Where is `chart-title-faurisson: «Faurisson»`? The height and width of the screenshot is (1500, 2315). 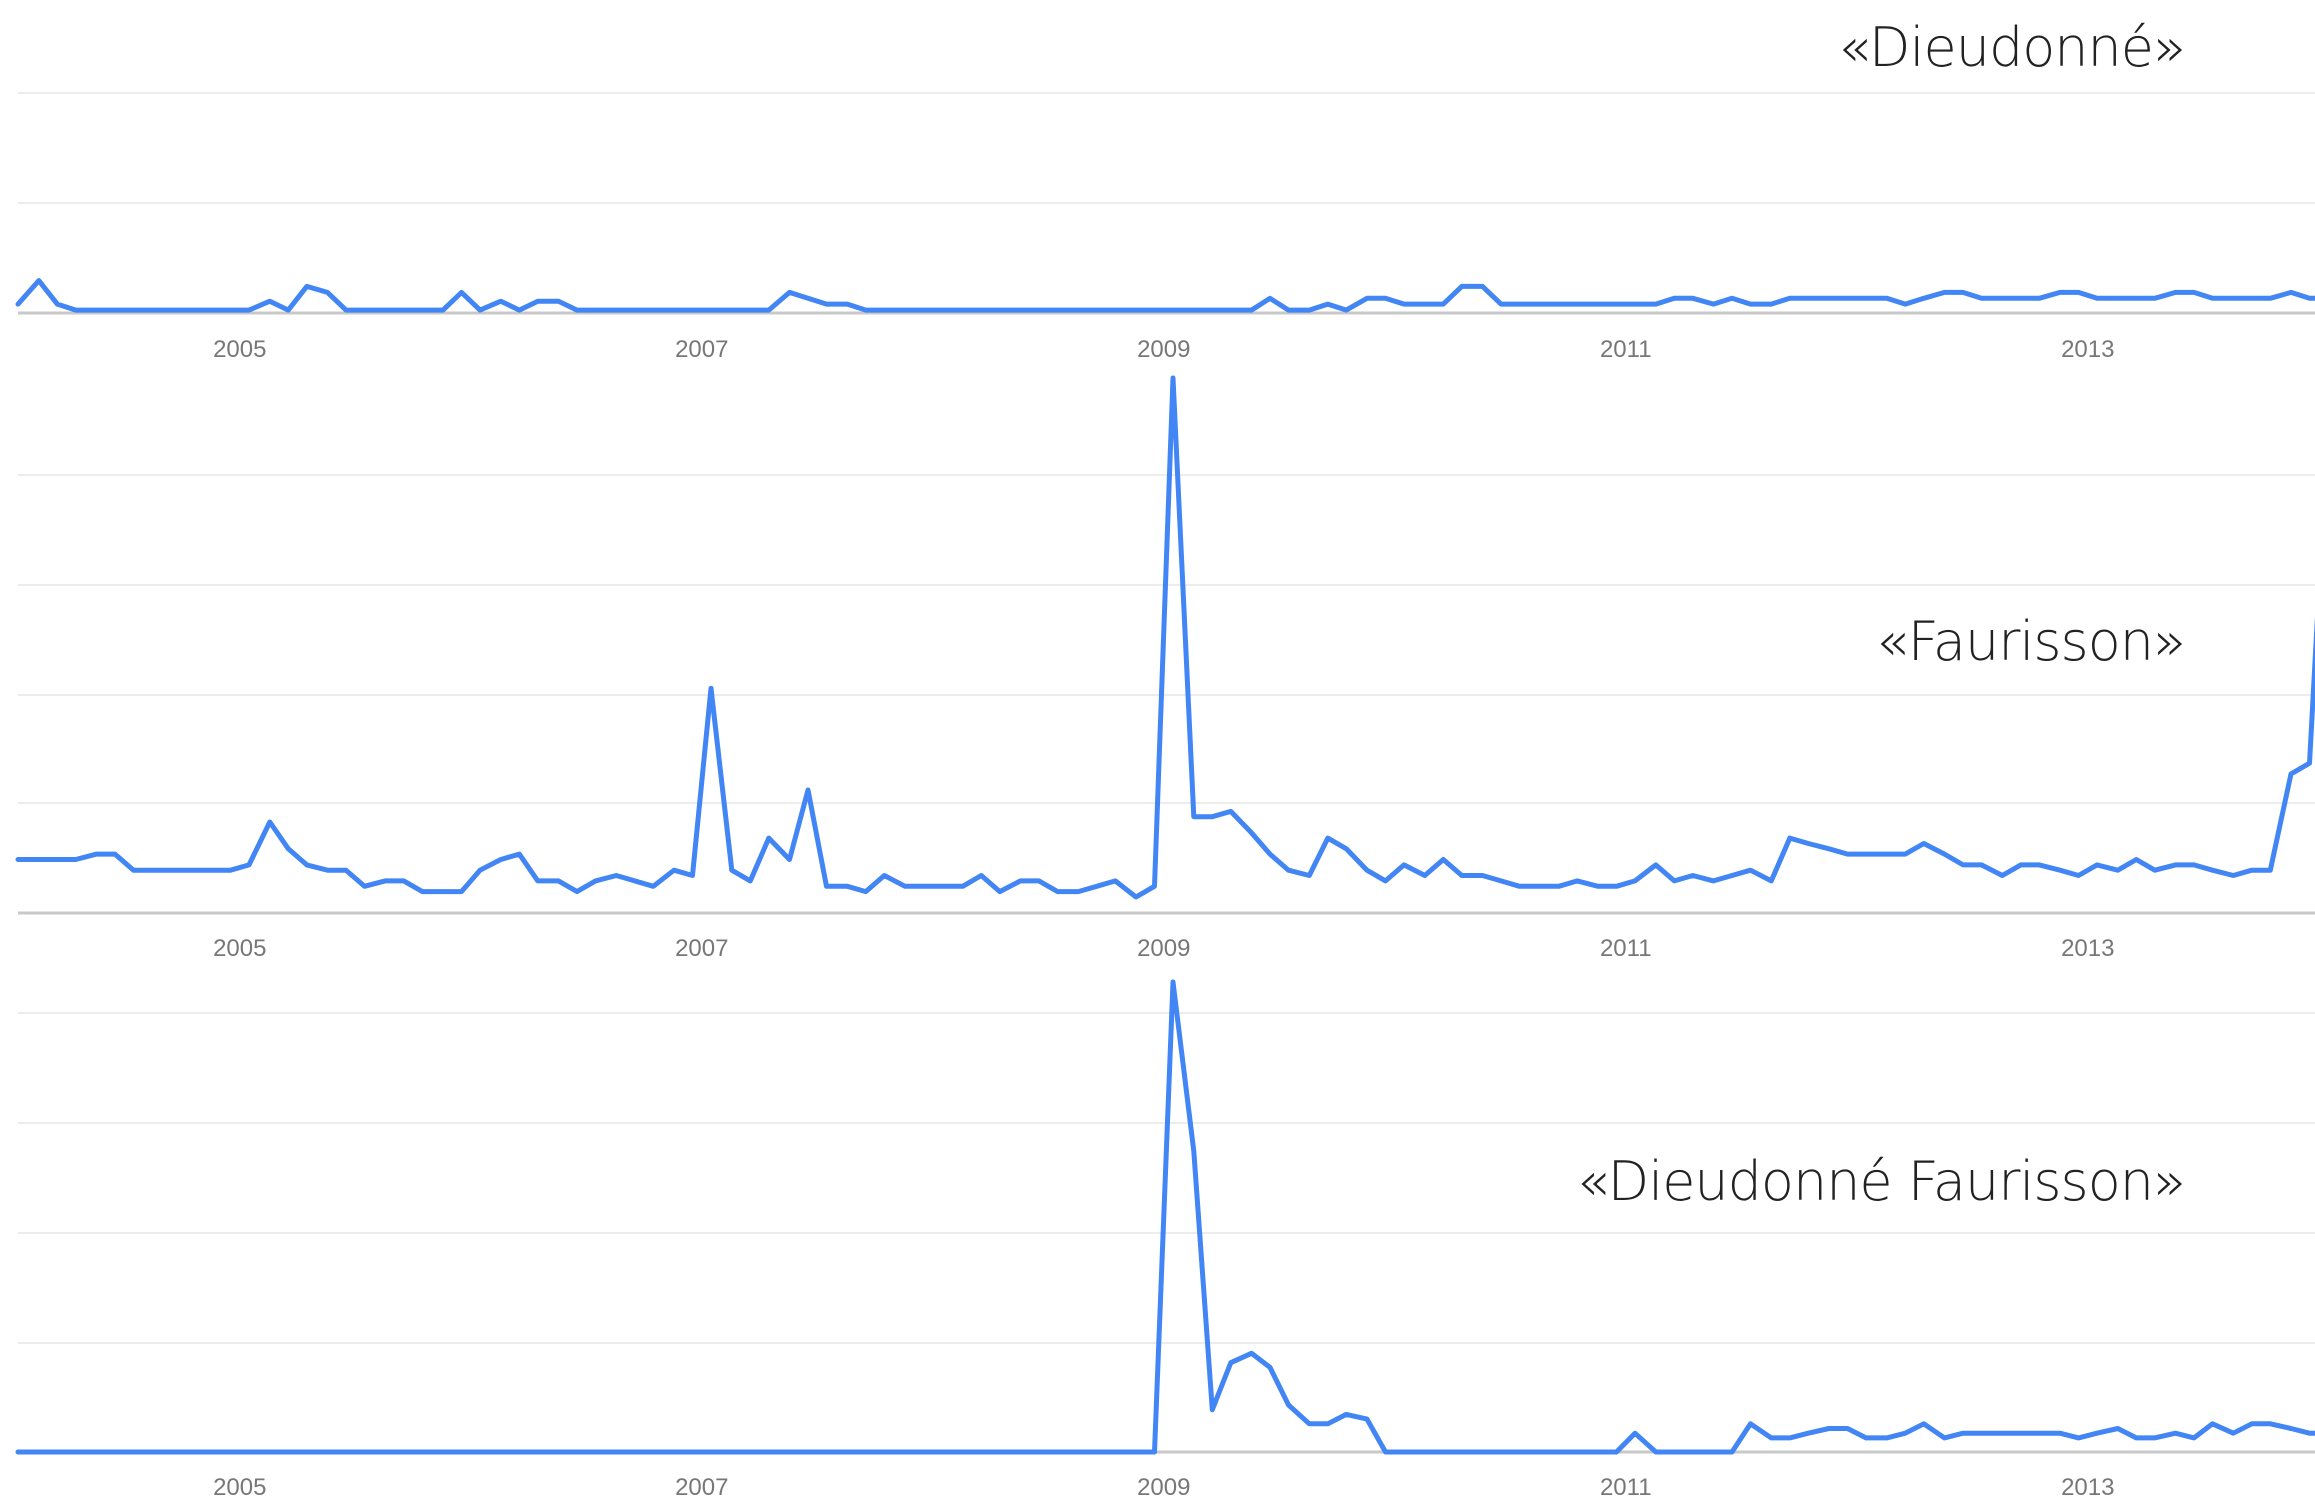
chart-title-faurisson: «Faurisson» is located at coordinates (2030, 641).